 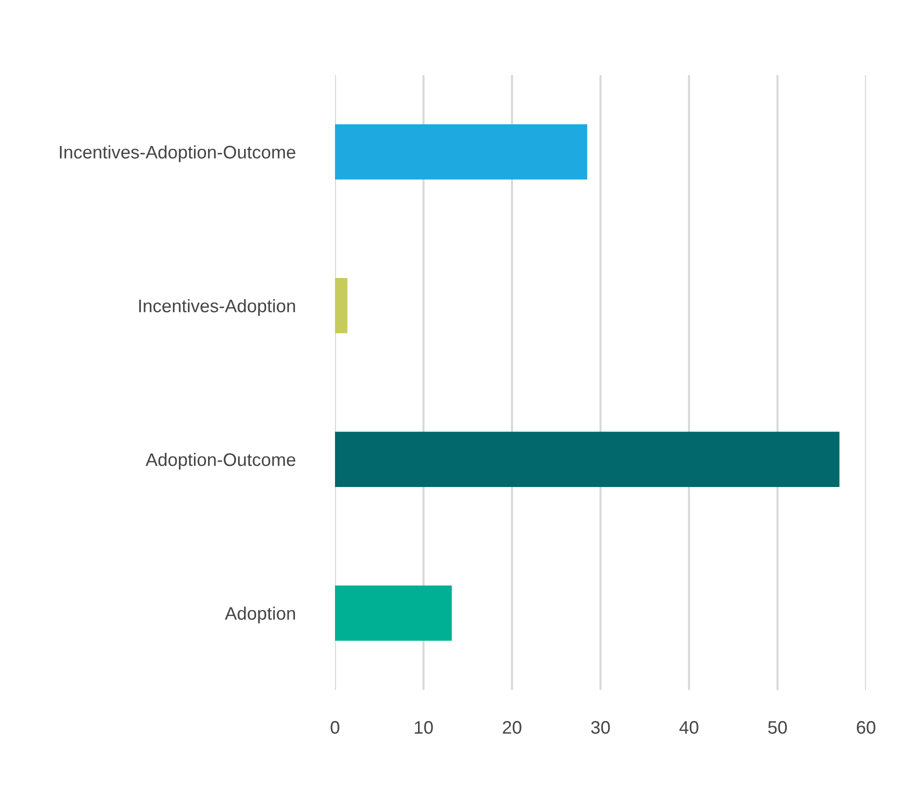 What do you see at coordinates (259, 615) in the screenshot?
I see `y-tick-label: Adoption` at bounding box center [259, 615].